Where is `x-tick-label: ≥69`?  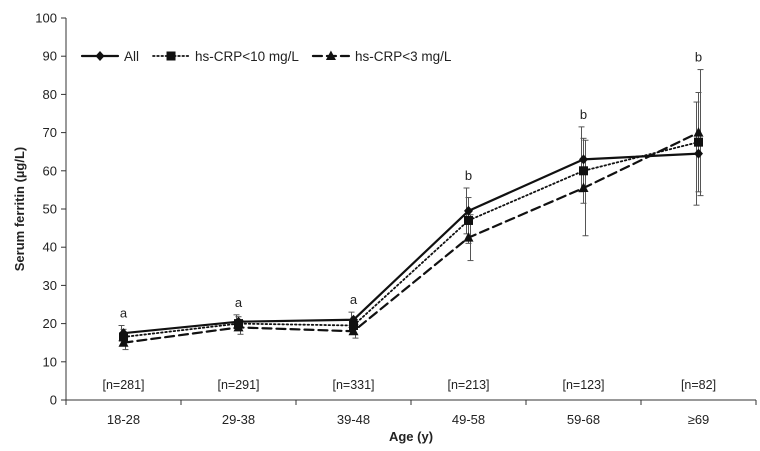
x-tick-label: ≥69 is located at coordinates (699, 419).